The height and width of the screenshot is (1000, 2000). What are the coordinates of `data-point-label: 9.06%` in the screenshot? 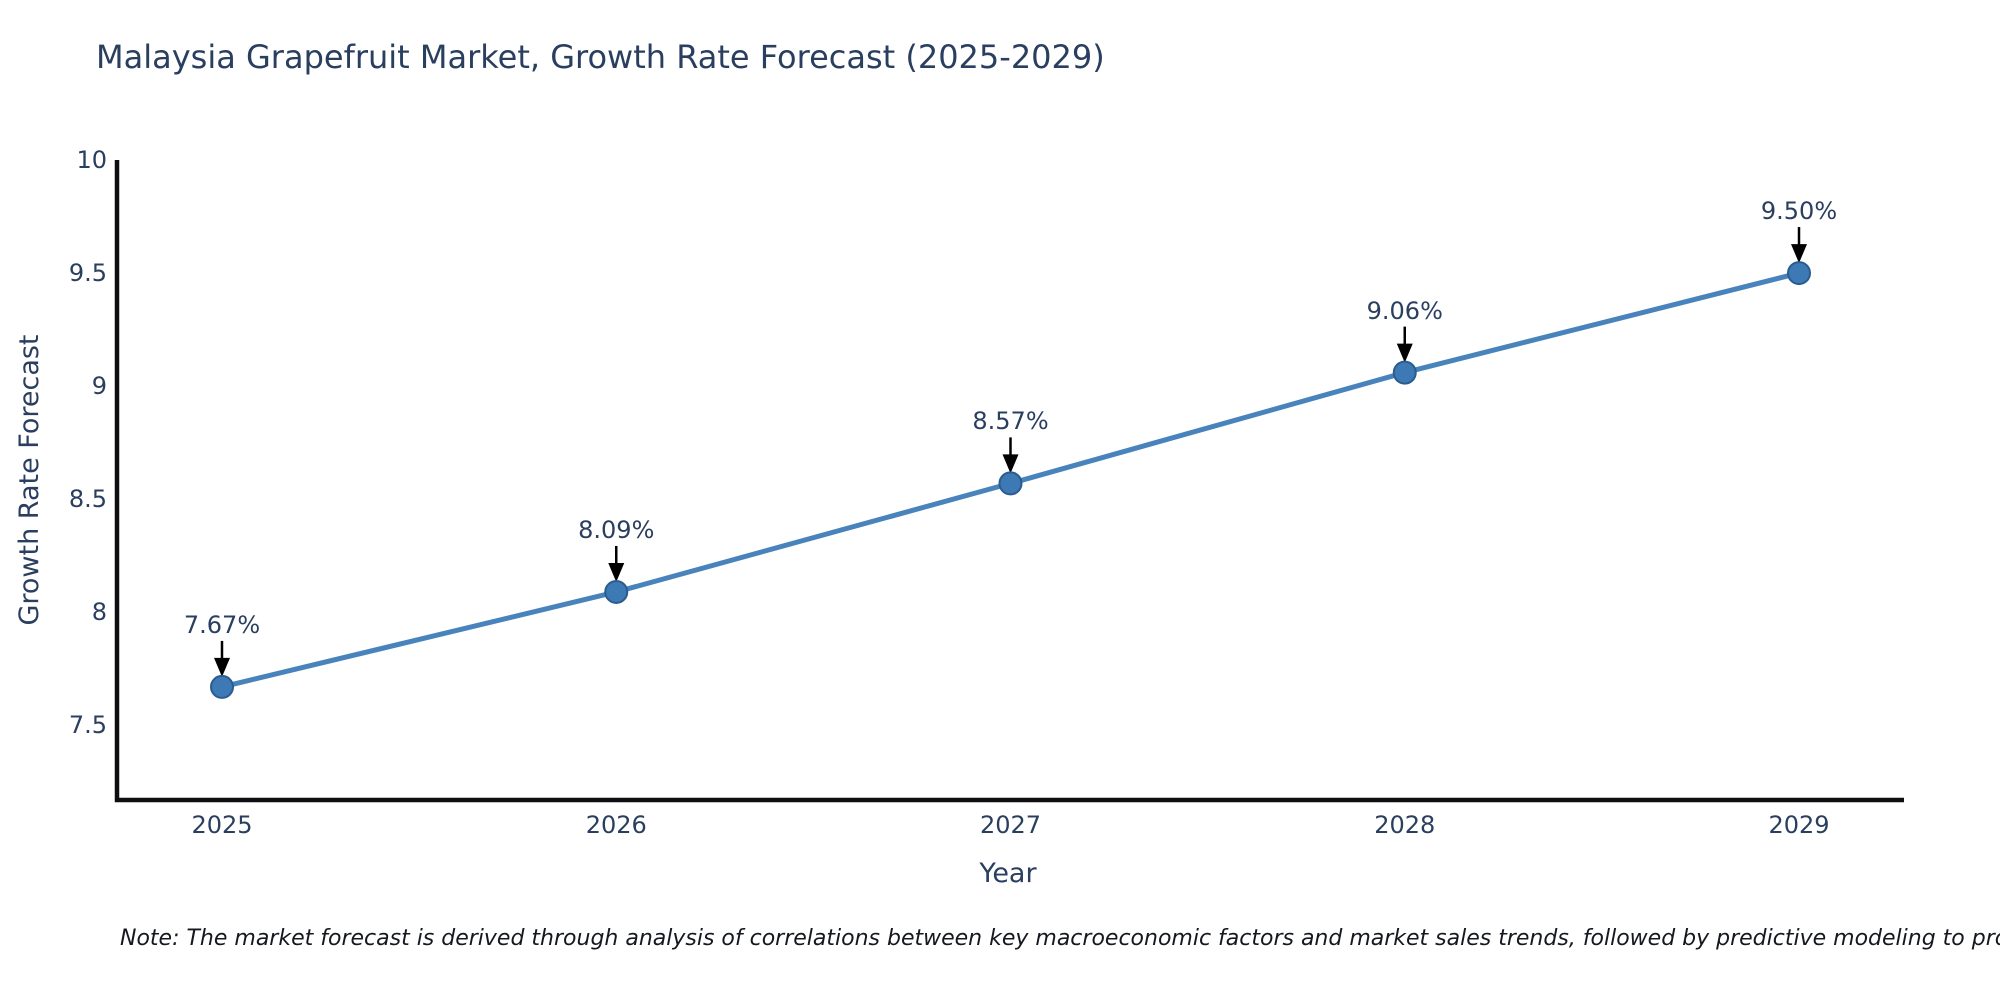 It's located at (1404, 310).